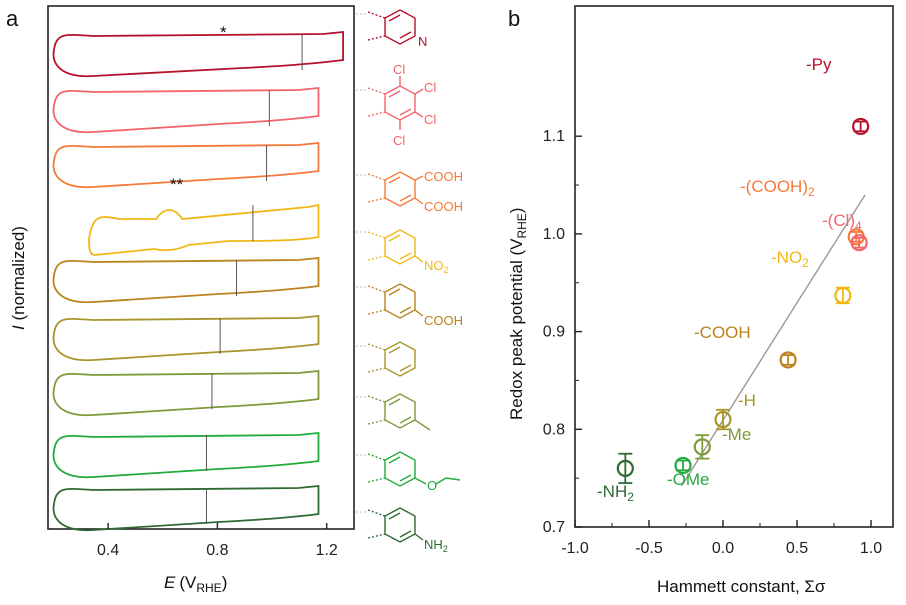 The height and width of the screenshot is (605, 906). I want to click on panel-letter-b: b, so click(514, 18).